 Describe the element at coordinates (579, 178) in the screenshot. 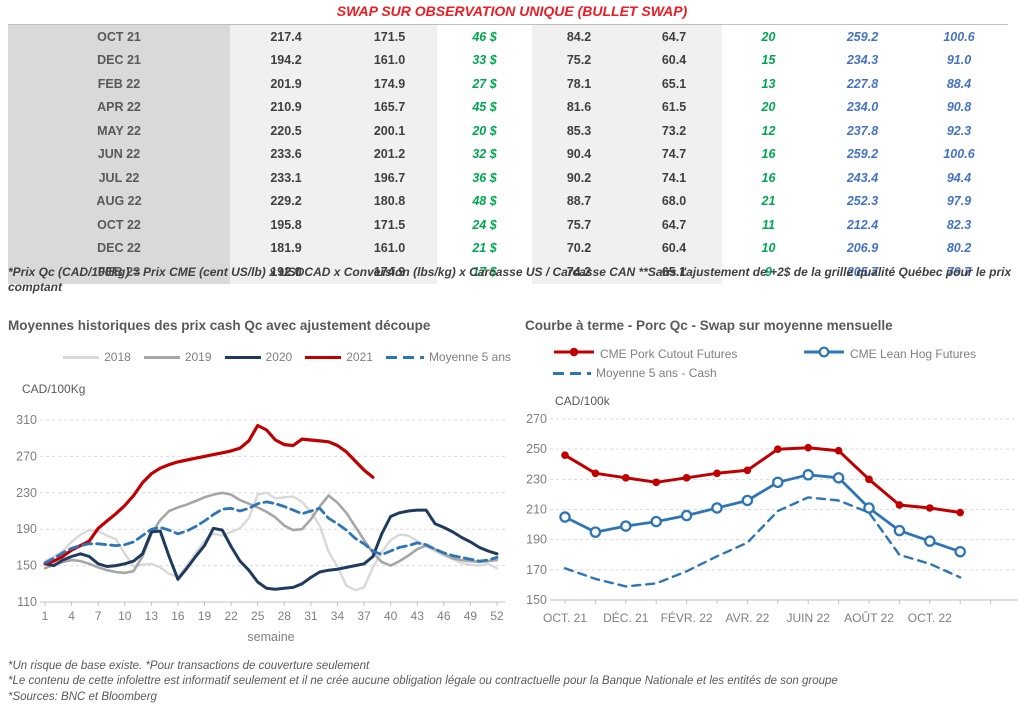

I see `table-cell: 90.2` at that location.